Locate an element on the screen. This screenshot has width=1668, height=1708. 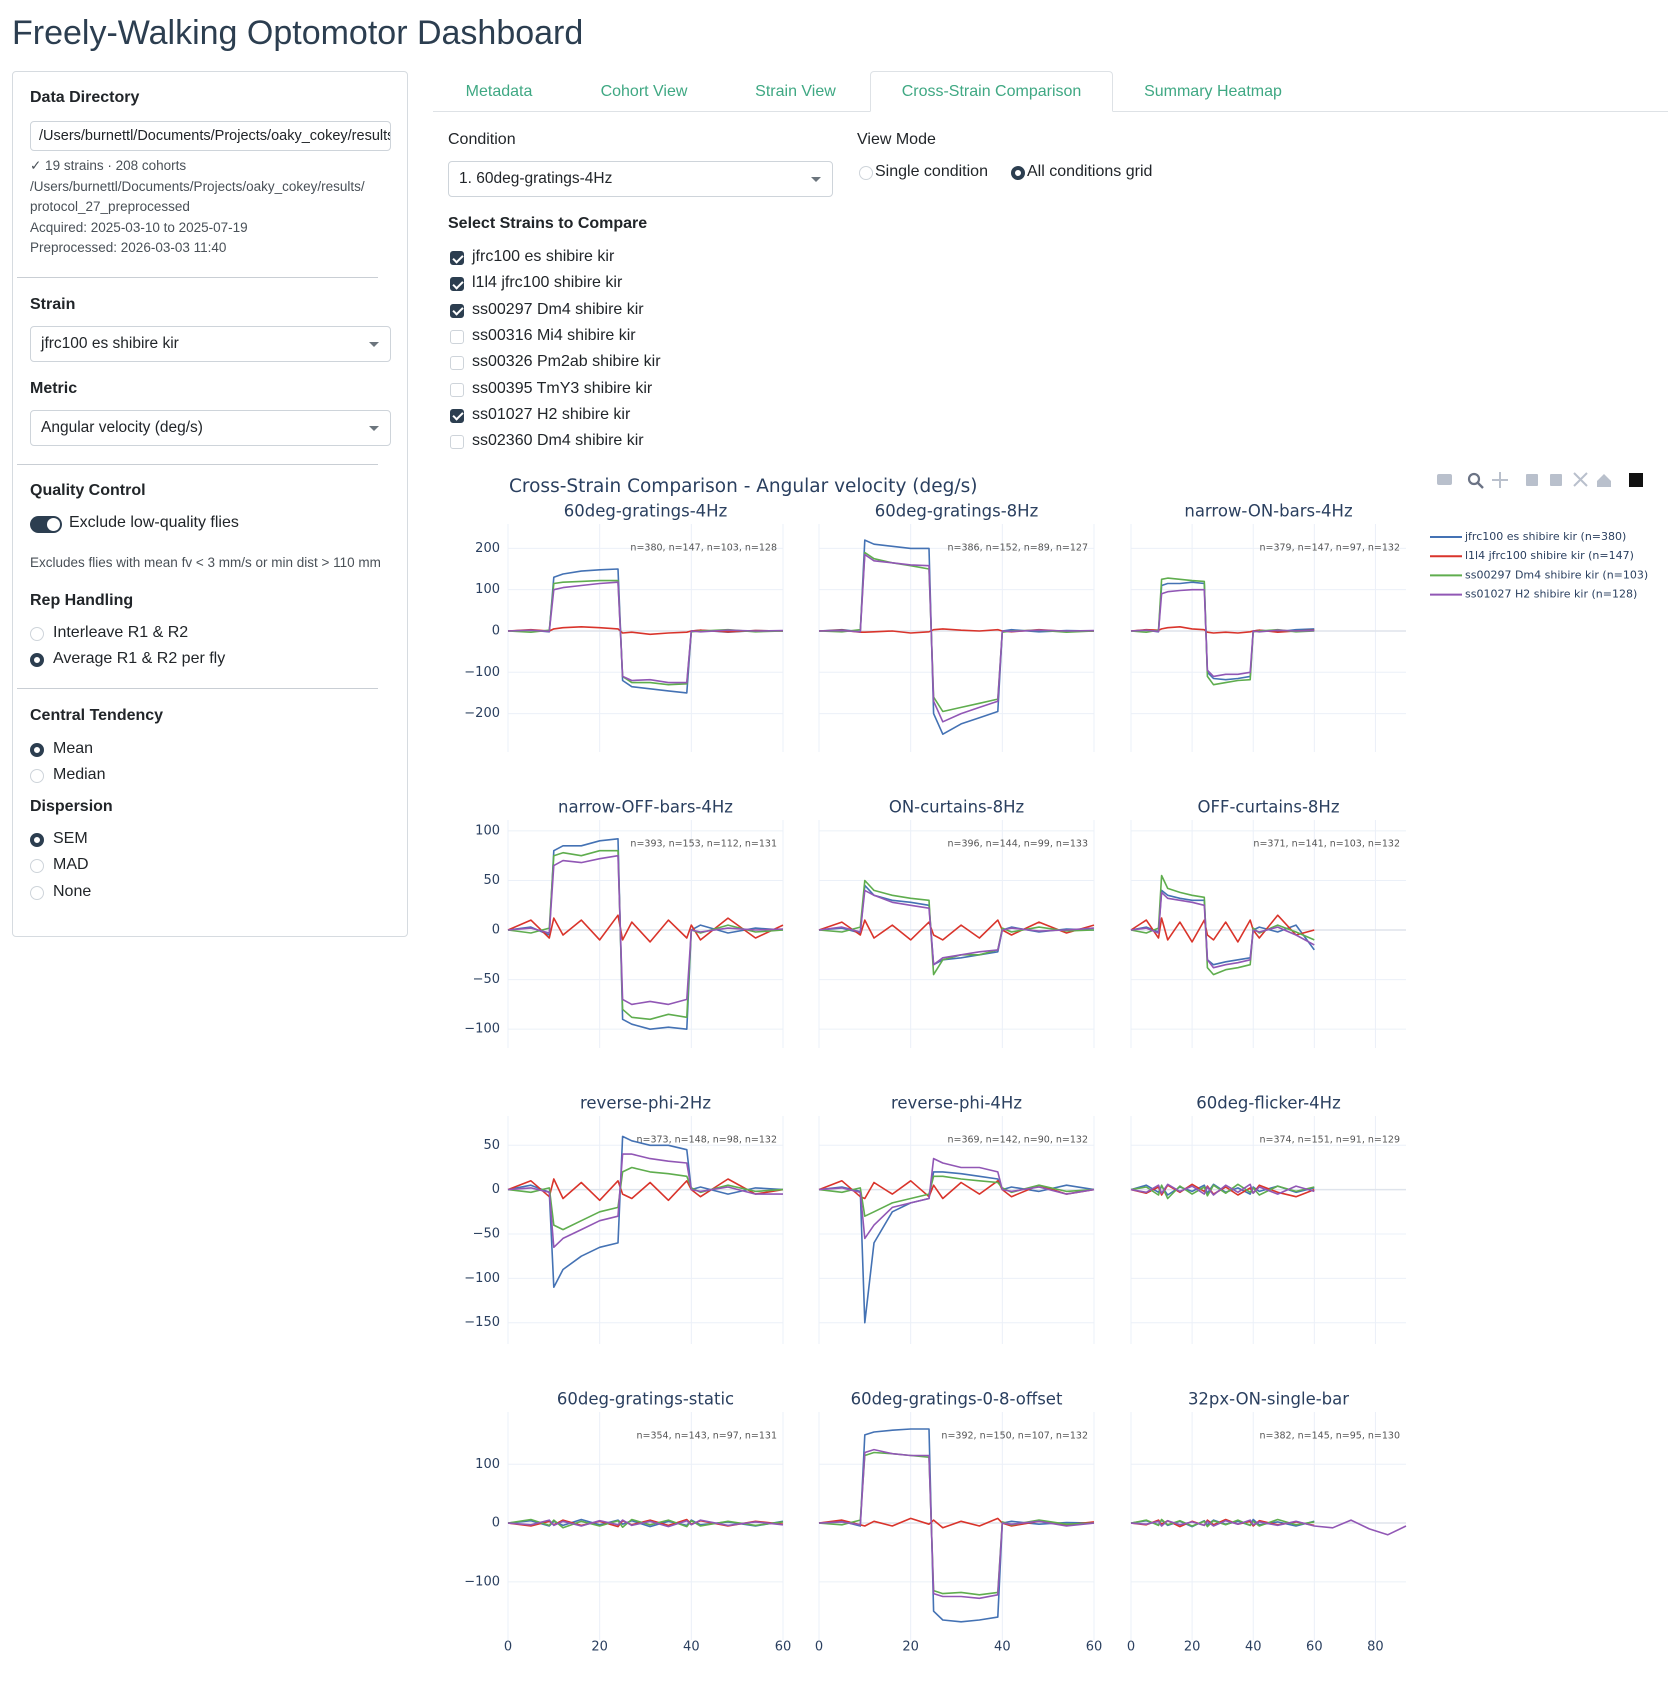
control-label: View Mode is located at coordinates (896, 139).